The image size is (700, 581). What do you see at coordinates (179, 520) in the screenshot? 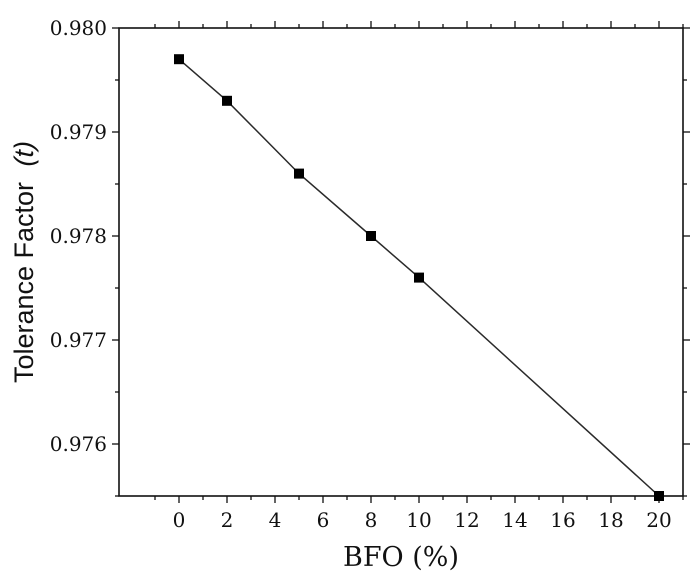
I see `x-tick-label: 0` at bounding box center [179, 520].